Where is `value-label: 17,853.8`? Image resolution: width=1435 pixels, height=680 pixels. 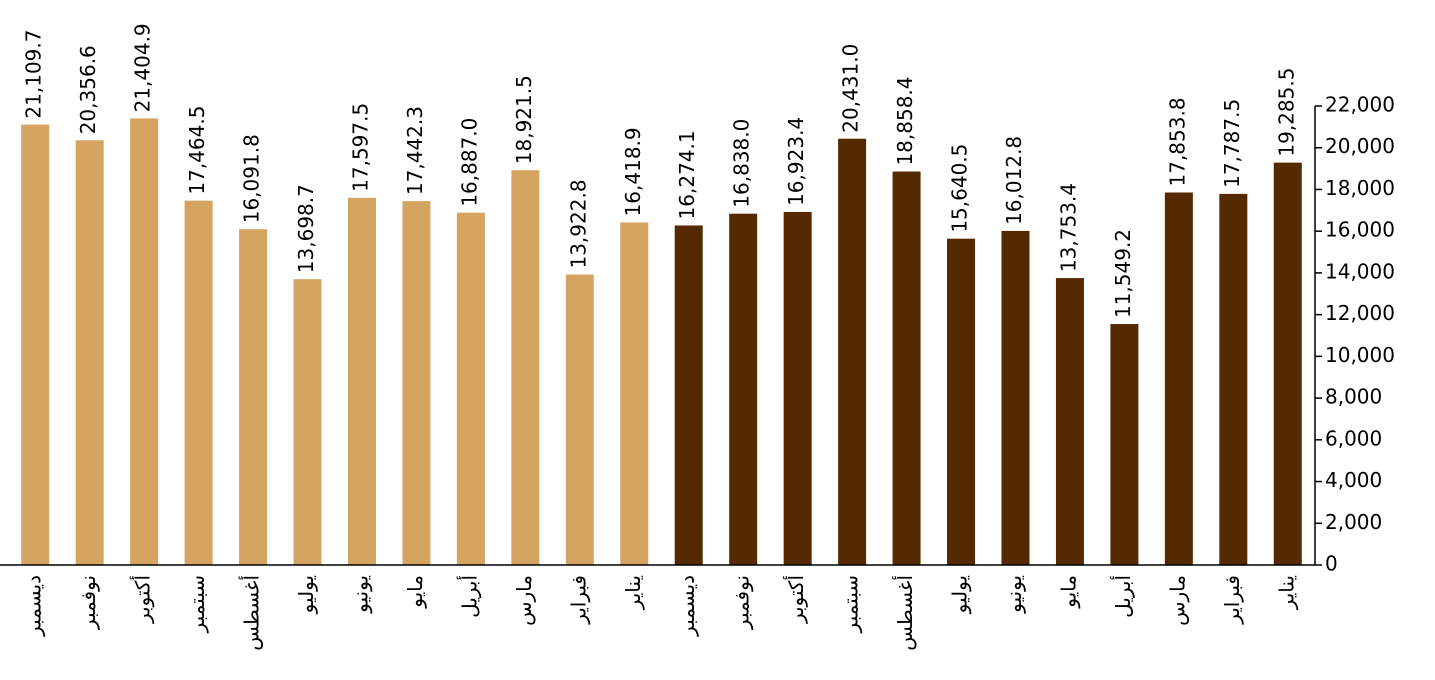 value-label: 17,853.8 is located at coordinates (1177, 141).